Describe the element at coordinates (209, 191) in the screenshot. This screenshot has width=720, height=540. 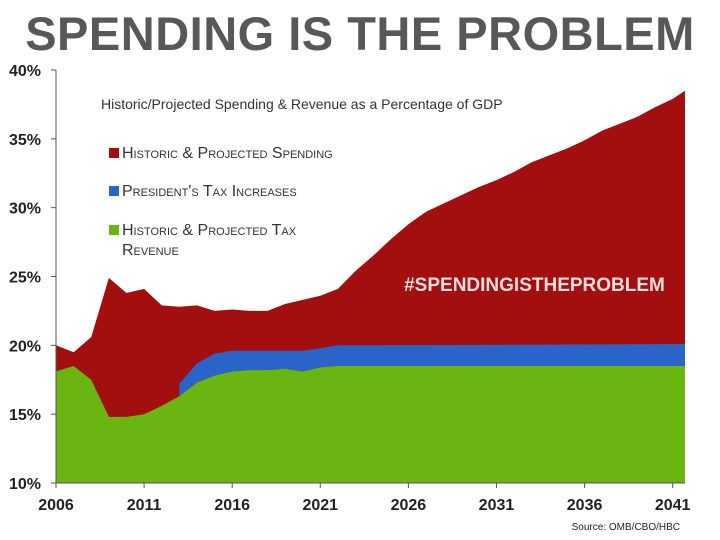
I see `legend-label-tax-increases: President's Tax Increases` at that location.